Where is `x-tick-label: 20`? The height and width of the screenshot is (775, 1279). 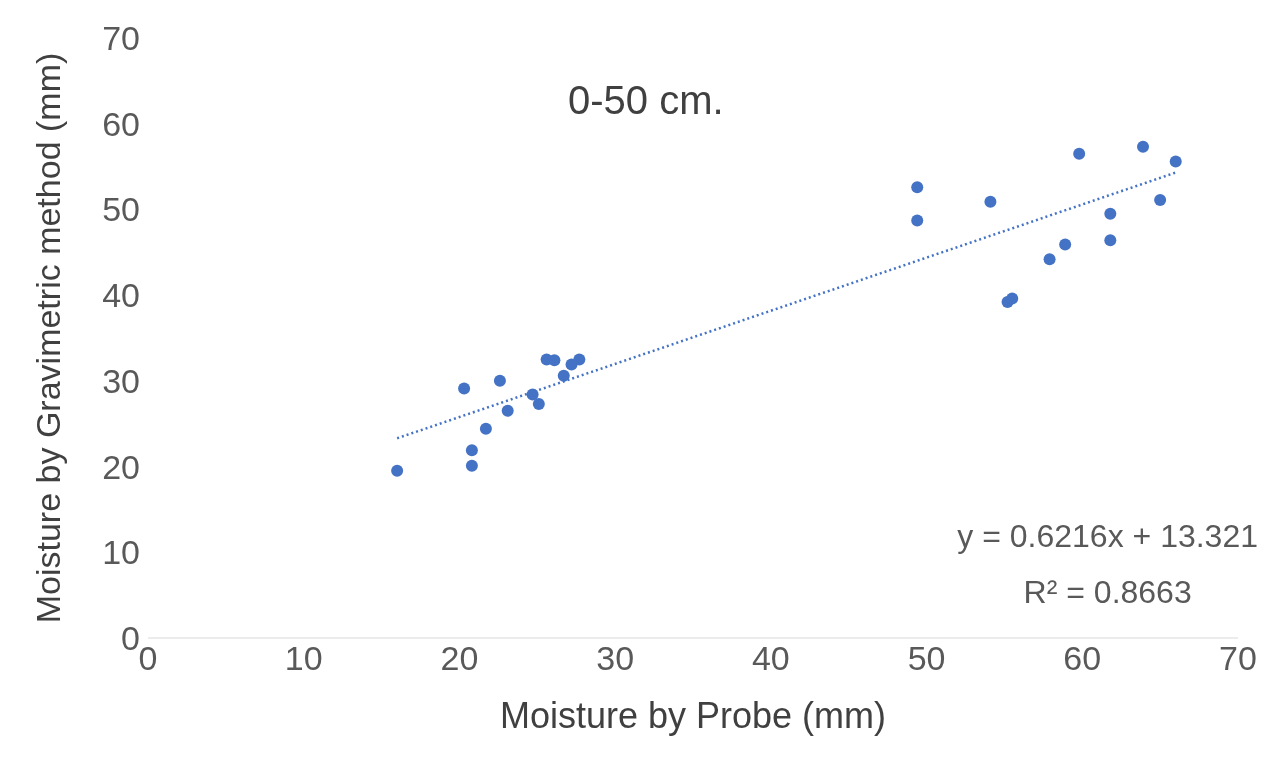 x-tick-label: 20 is located at coordinates (459, 658).